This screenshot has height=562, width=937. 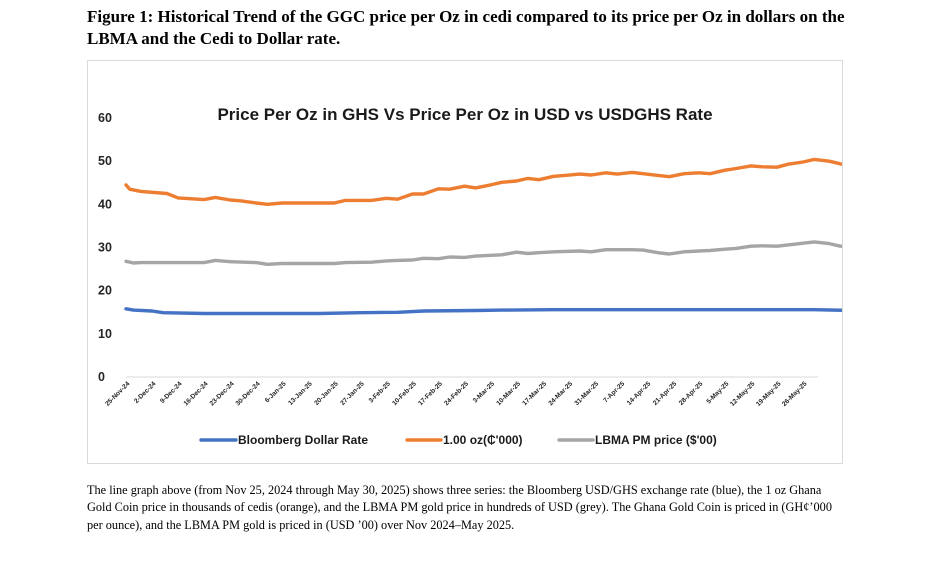 What do you see at coordinates (105, 118) in the screenshot?
I see `y-tick-label: 60` at bounding box center [105, 118].